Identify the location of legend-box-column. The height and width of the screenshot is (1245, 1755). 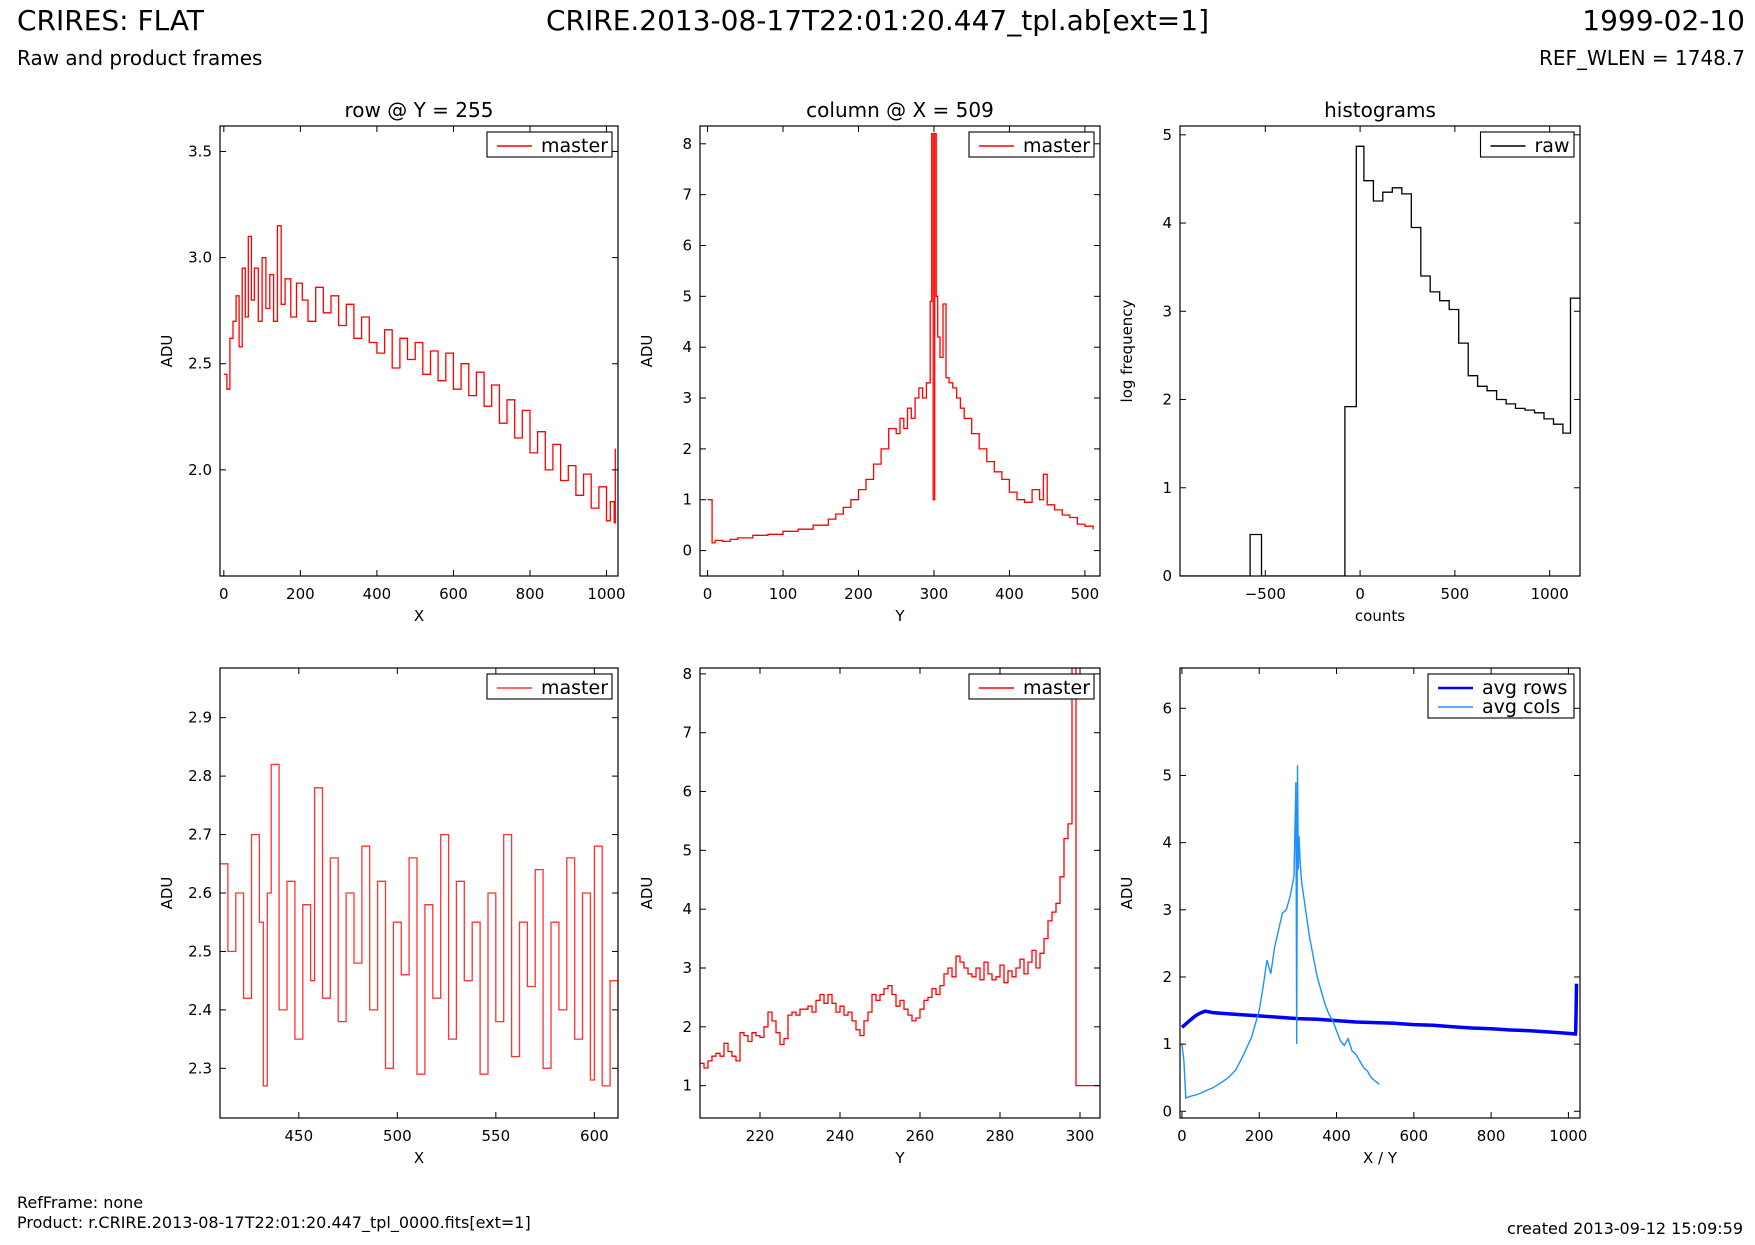
(1031, 144).